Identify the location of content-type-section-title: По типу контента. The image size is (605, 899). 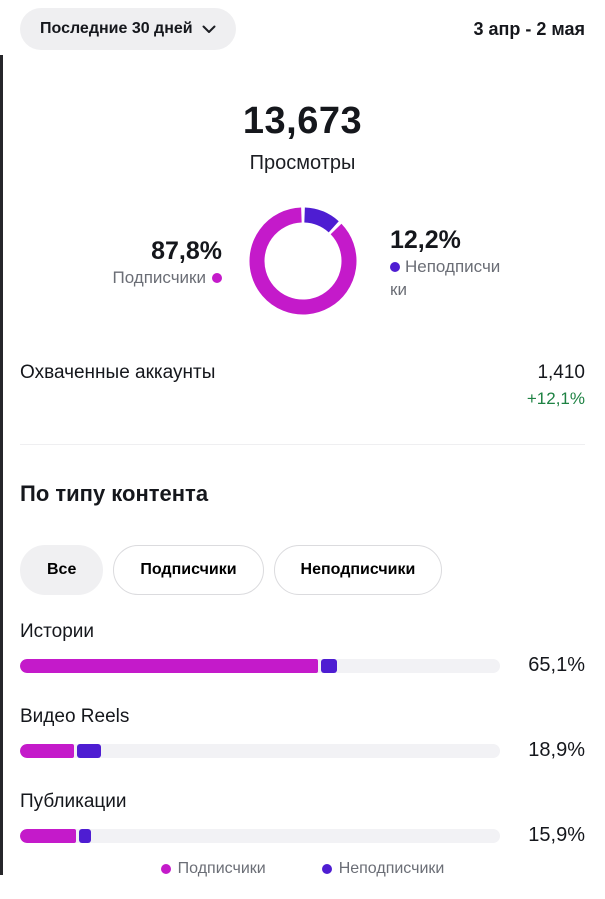
(114, 493).